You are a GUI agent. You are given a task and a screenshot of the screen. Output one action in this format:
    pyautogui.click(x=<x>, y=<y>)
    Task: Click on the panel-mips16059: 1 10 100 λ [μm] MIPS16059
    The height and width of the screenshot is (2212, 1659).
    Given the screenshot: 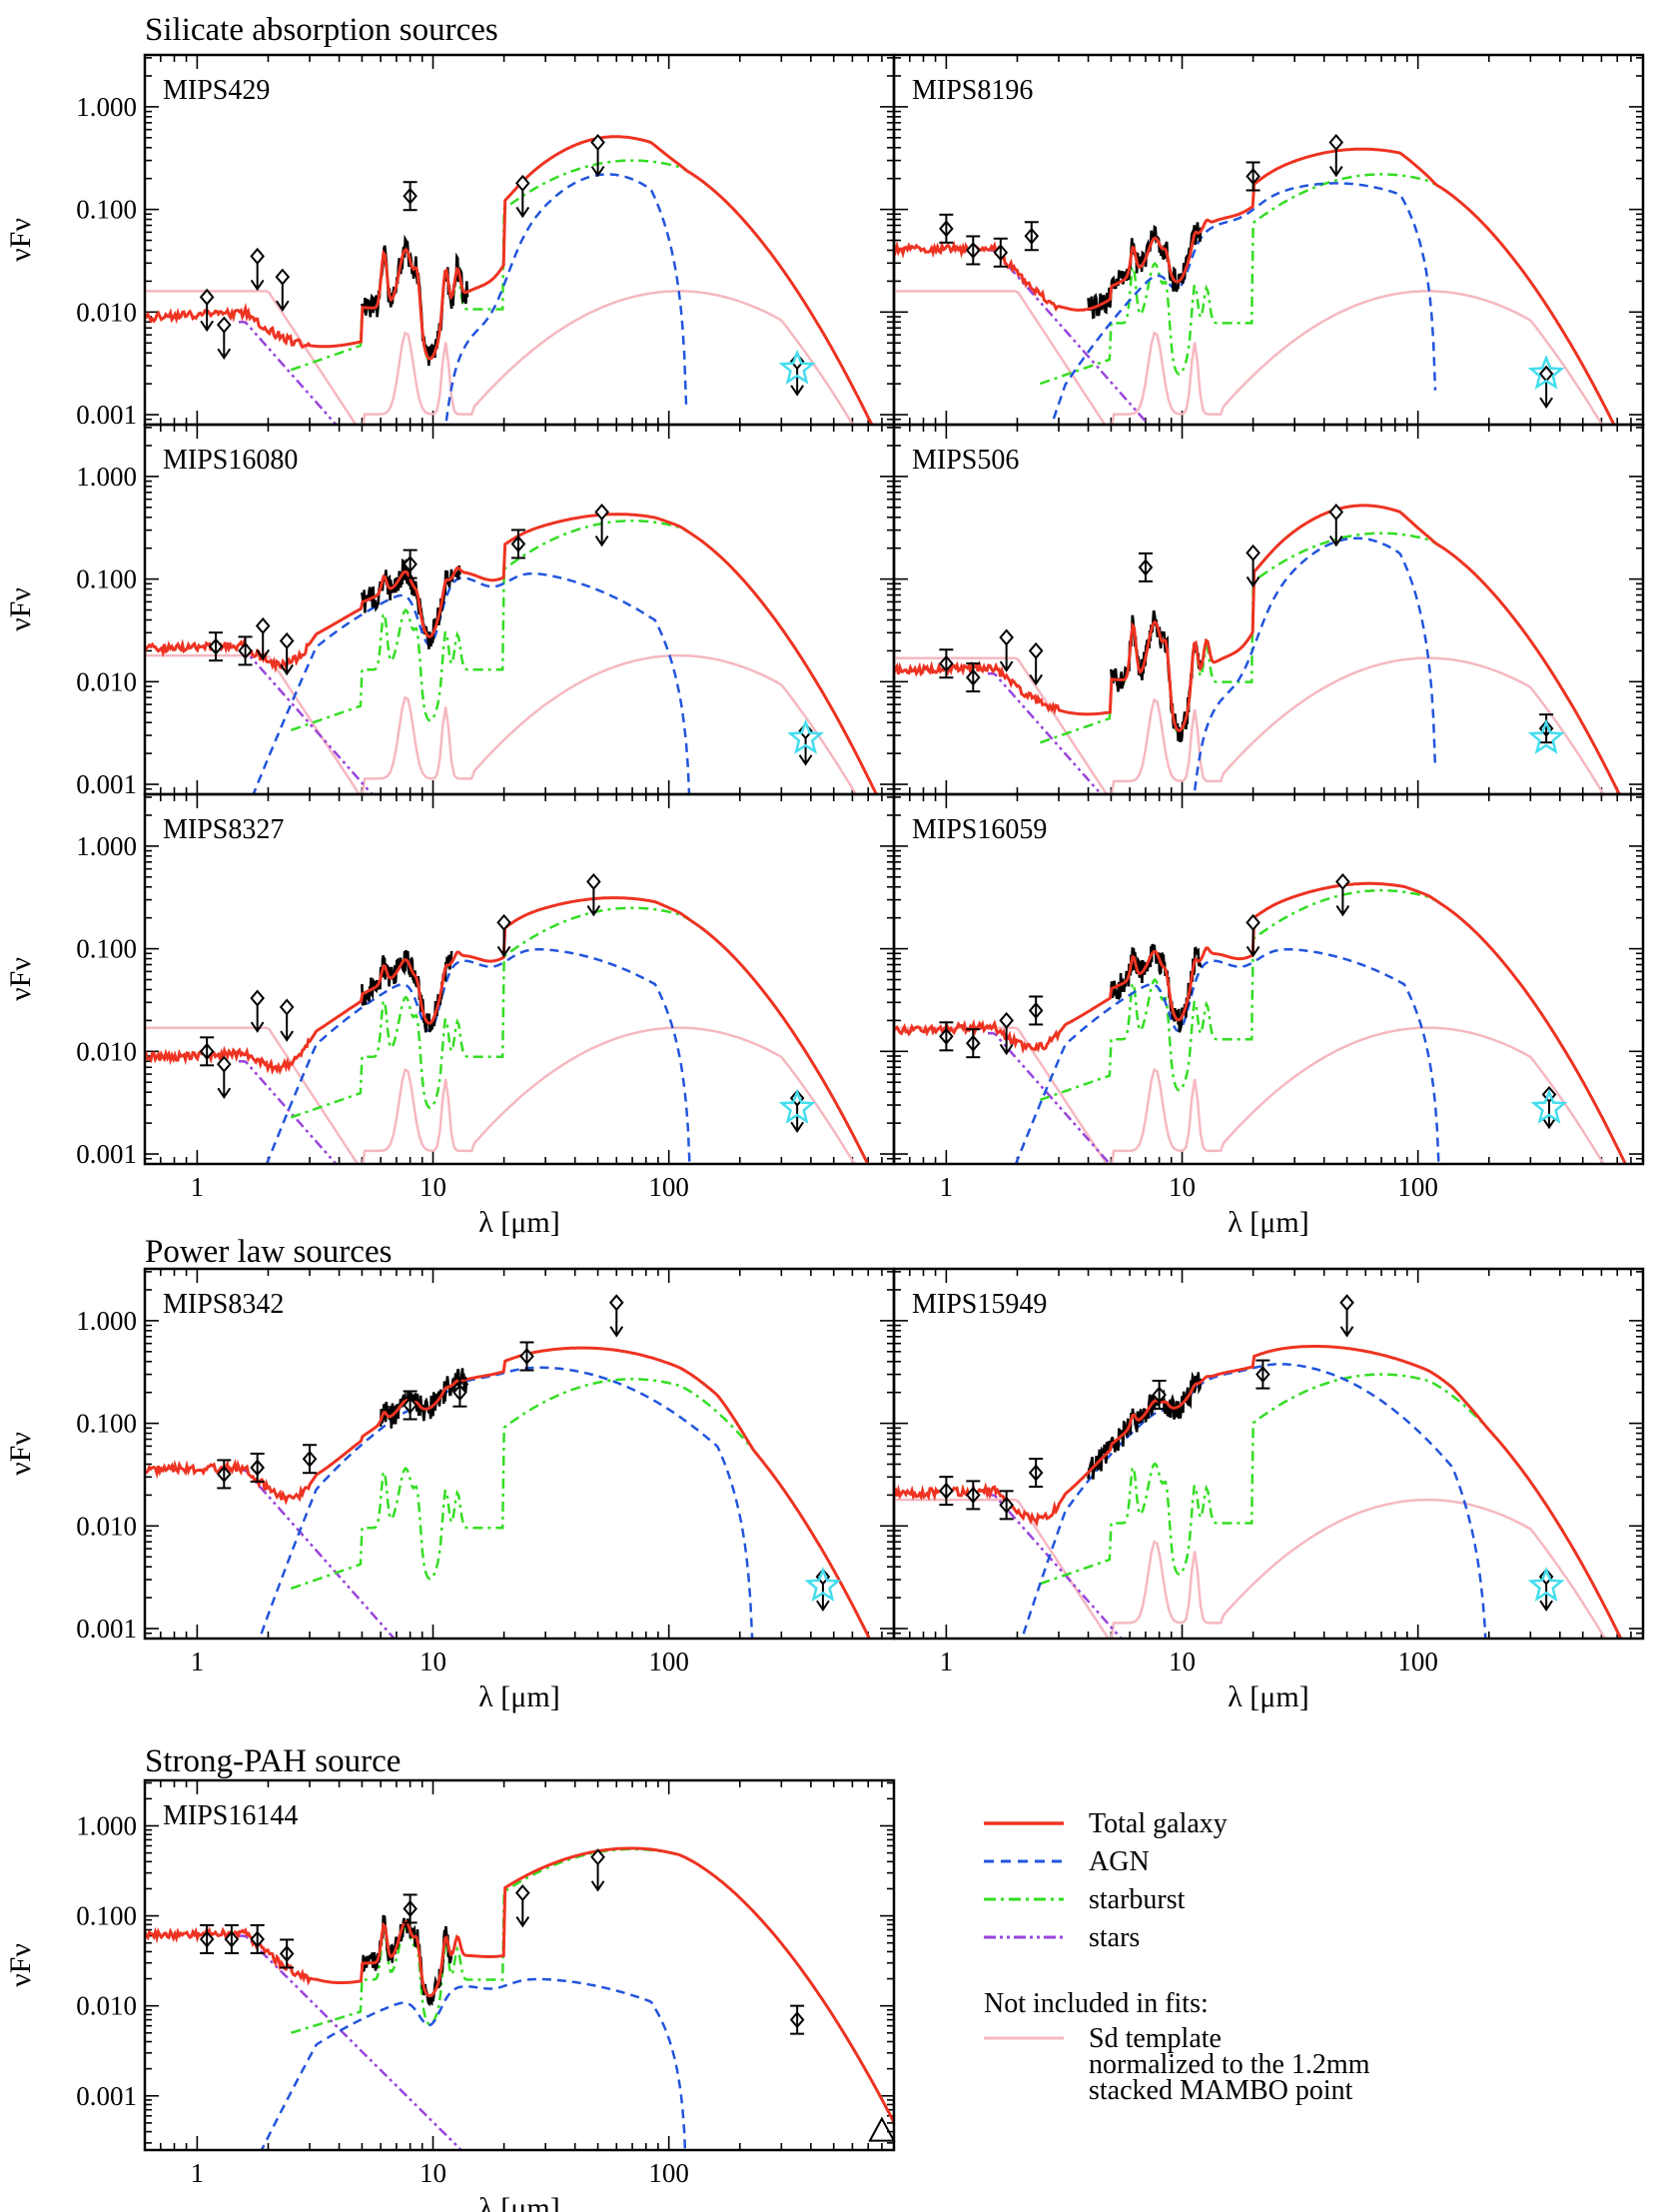 What is the action you would take?
    pyautogui.click(x=1268, y=1015)
    